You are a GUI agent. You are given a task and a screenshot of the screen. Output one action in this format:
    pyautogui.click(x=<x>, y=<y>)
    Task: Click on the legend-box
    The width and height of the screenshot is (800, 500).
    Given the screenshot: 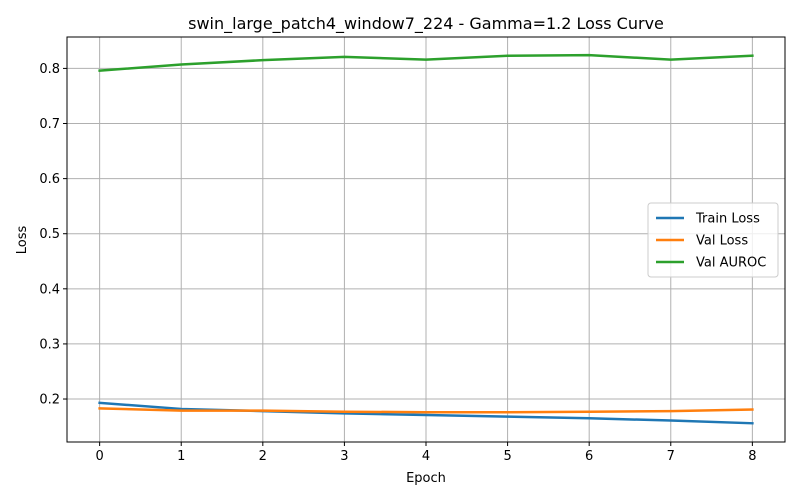 What is the action you would take?
    pyautogui.click(x=713, y=240)
    